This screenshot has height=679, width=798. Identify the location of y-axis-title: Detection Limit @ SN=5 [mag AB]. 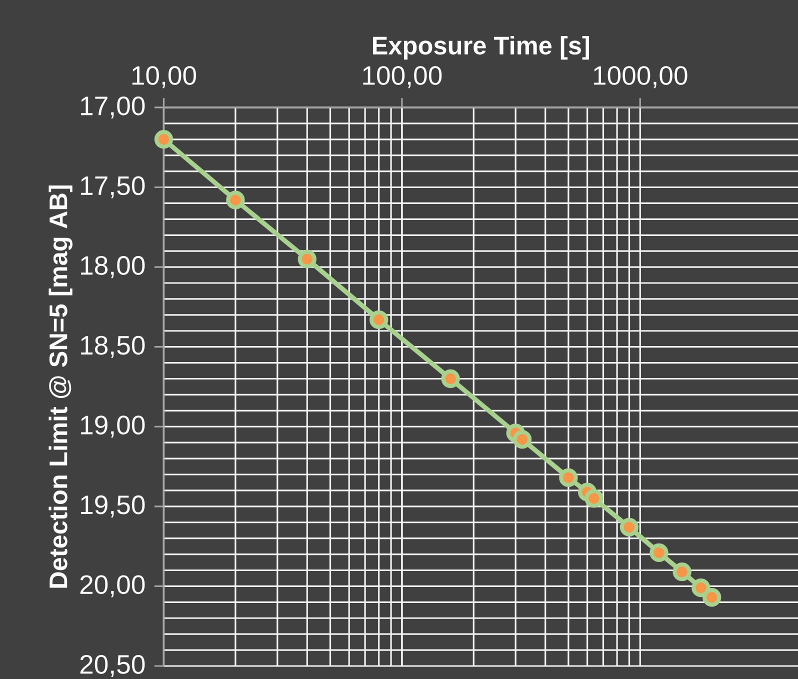
(60, 386).